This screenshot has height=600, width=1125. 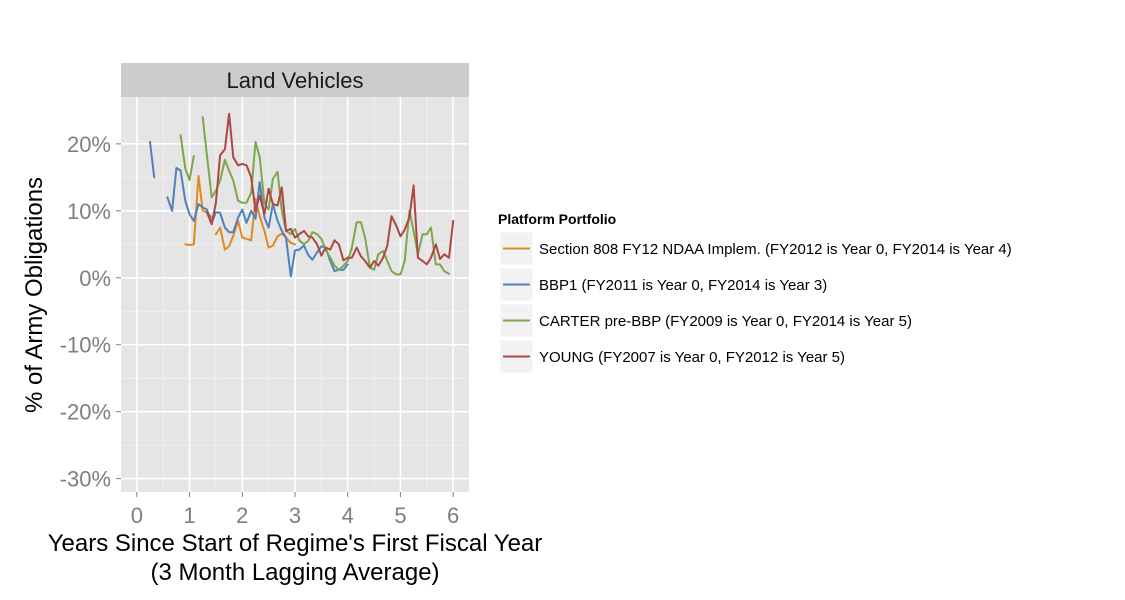 What do you see at coordinates (89, 144) in the screenshot?
I see `y-tick-label: 20%` at bounding box center [89, 144].